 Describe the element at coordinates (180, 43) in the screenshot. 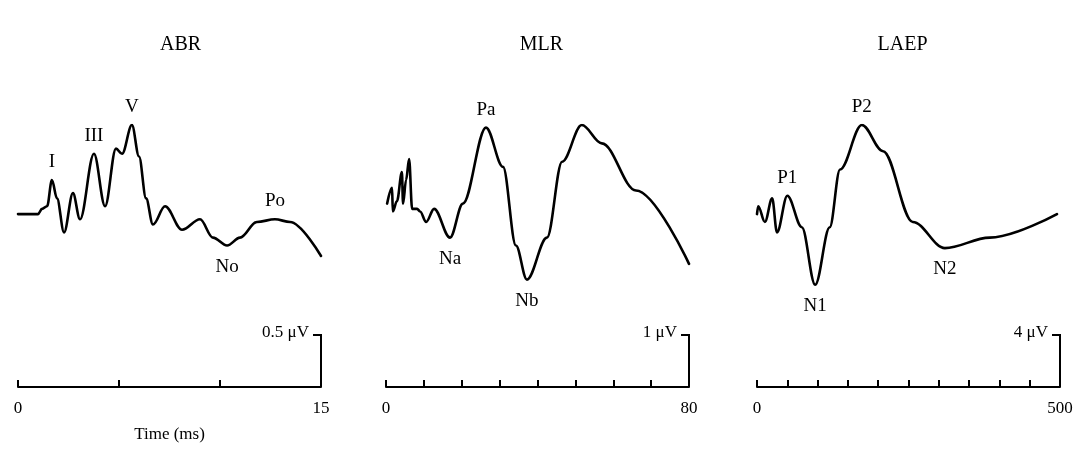

I see `chart-title: ABR` at that location.